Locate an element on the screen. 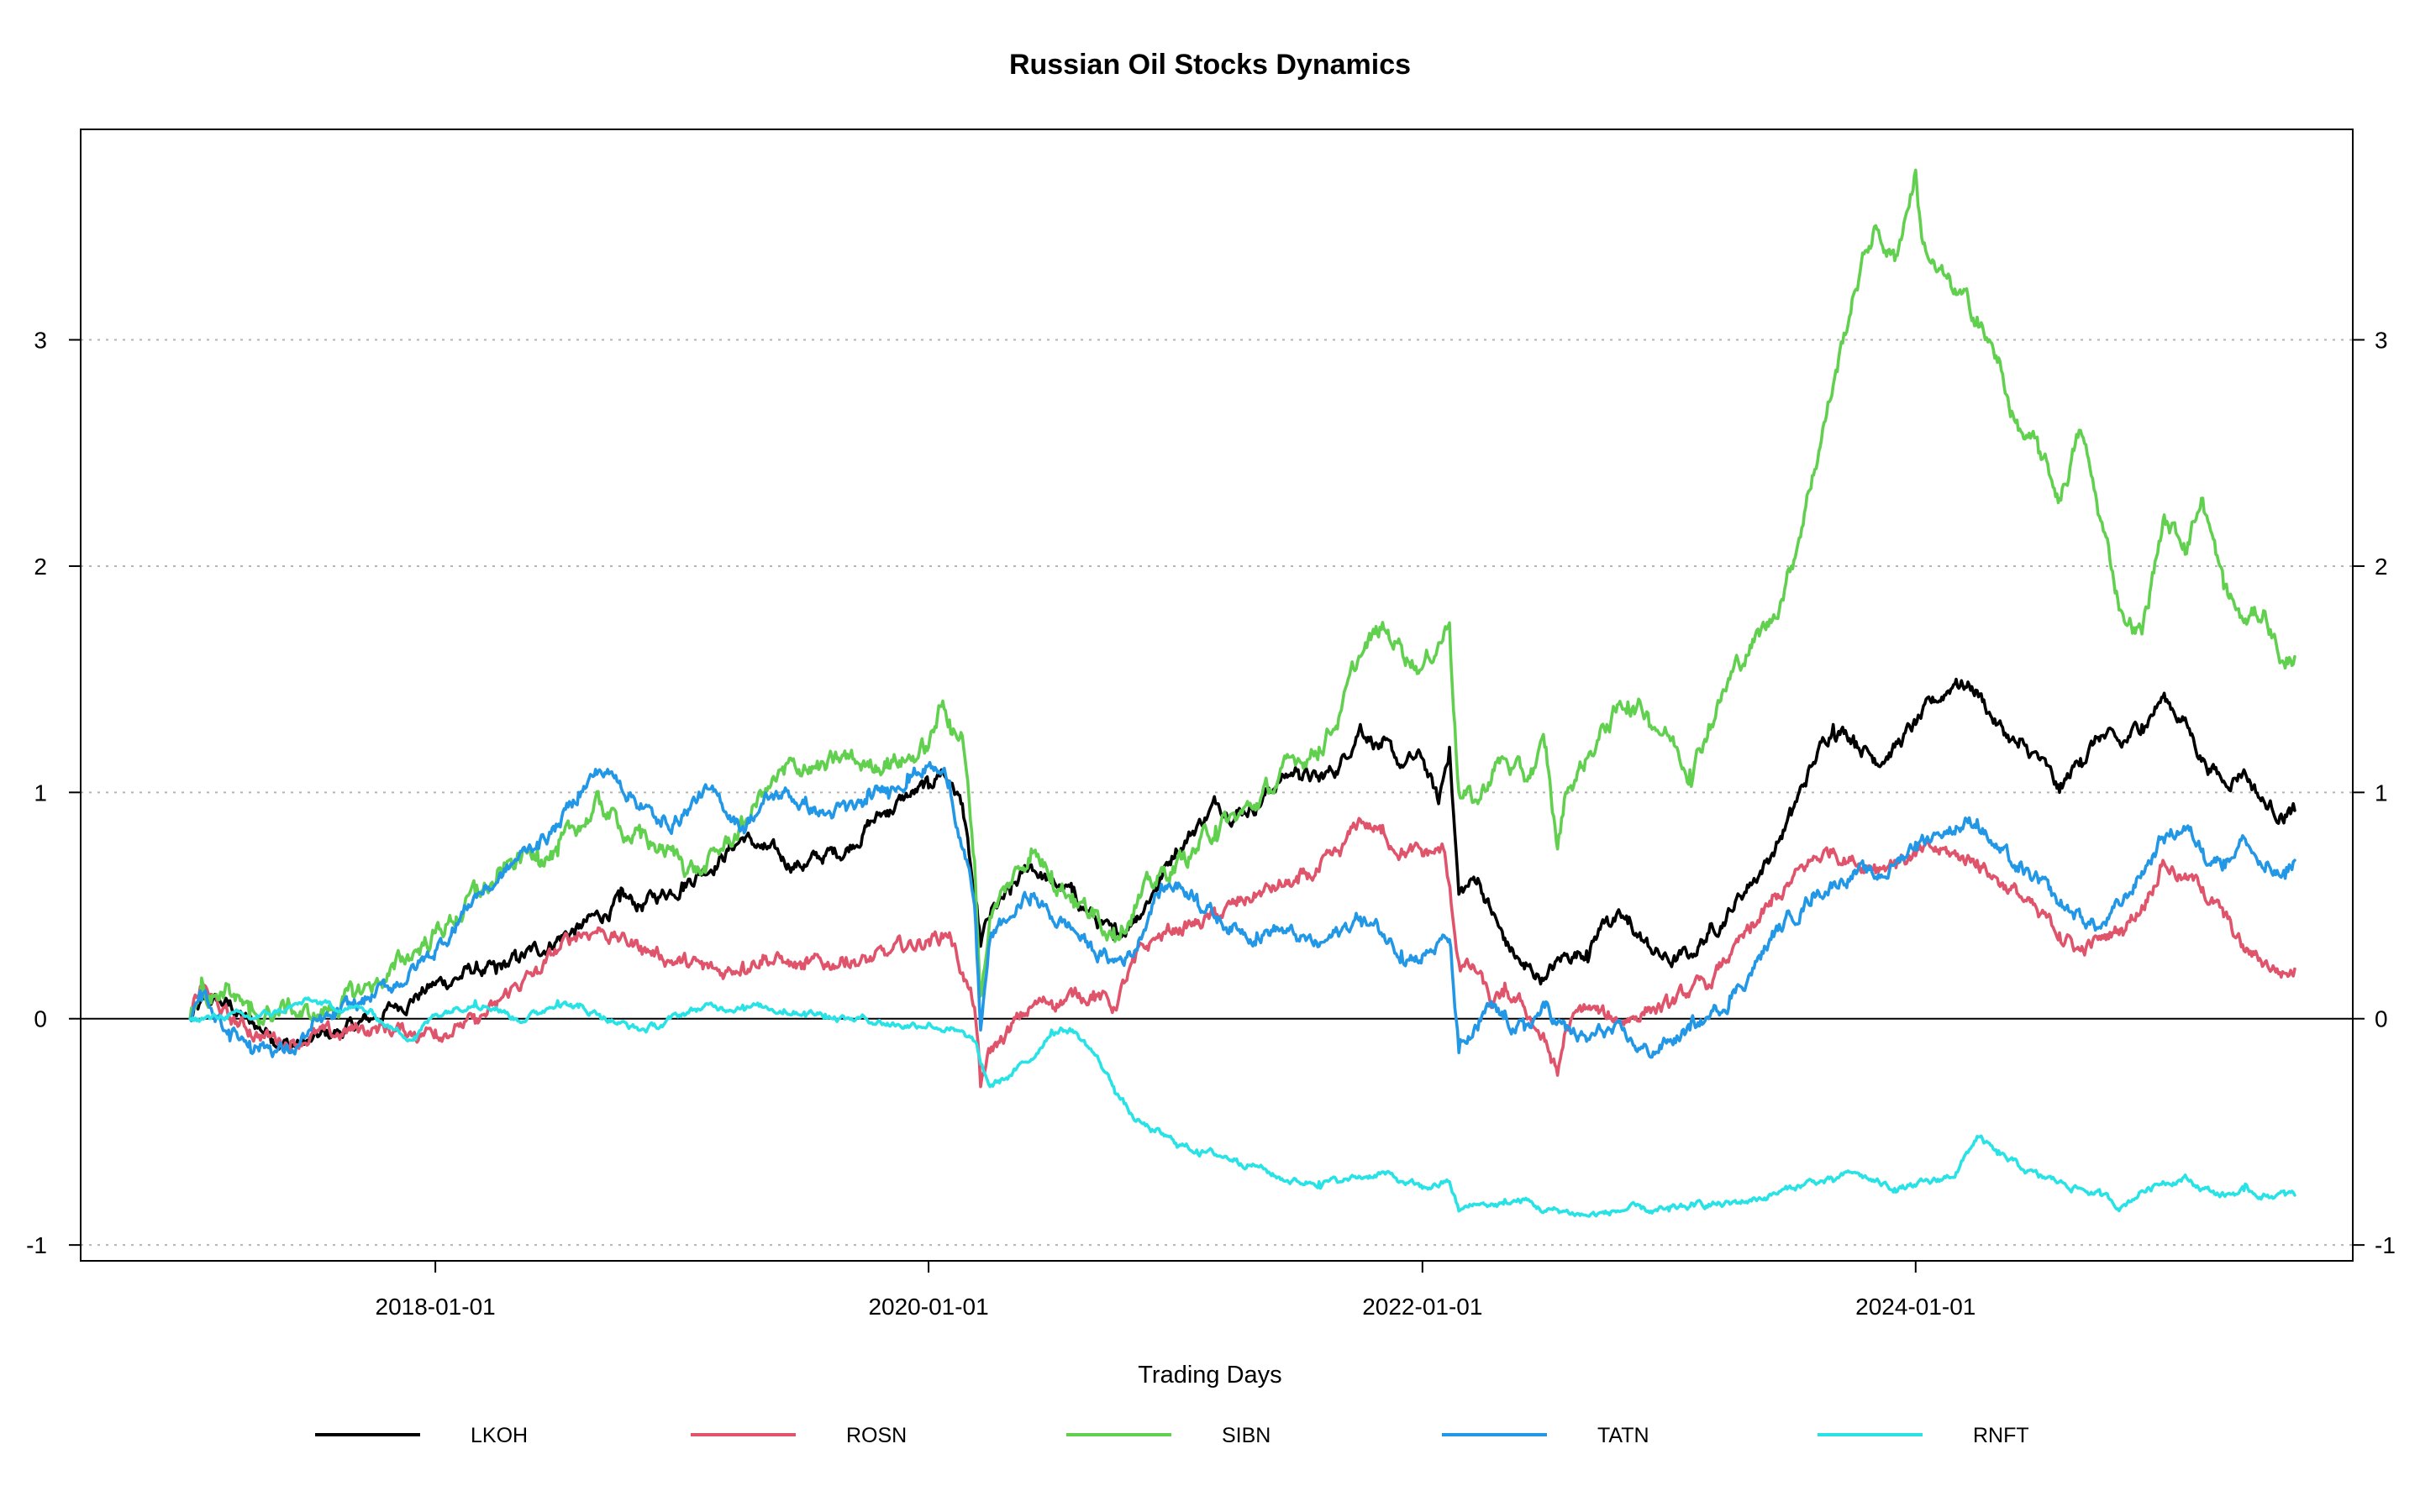 This screenshot has width=2420, height=1512. y-tick-label: 0 is located at coordinates (40, 1019).